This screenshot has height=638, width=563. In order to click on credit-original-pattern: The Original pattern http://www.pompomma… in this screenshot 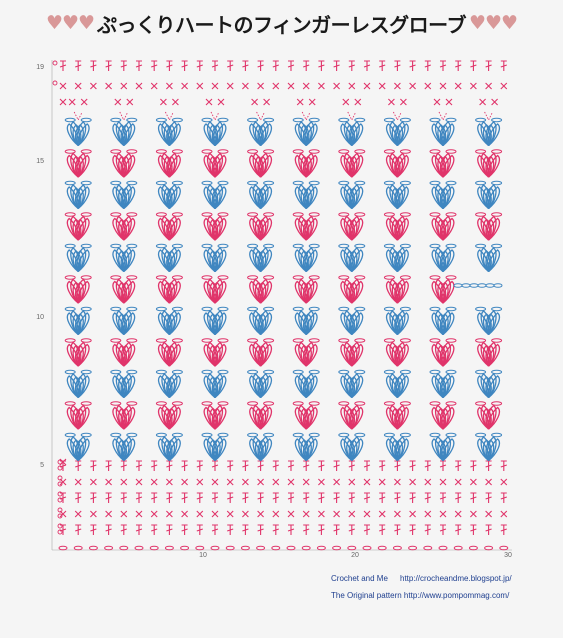, I will do `click(420, 595)`.